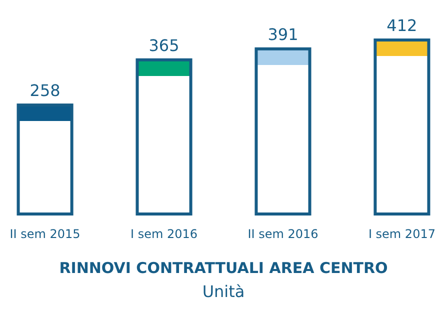  I want to click on text: RINNOVI CONTRATTUALI AREA CENTRO, so click(223, 268).